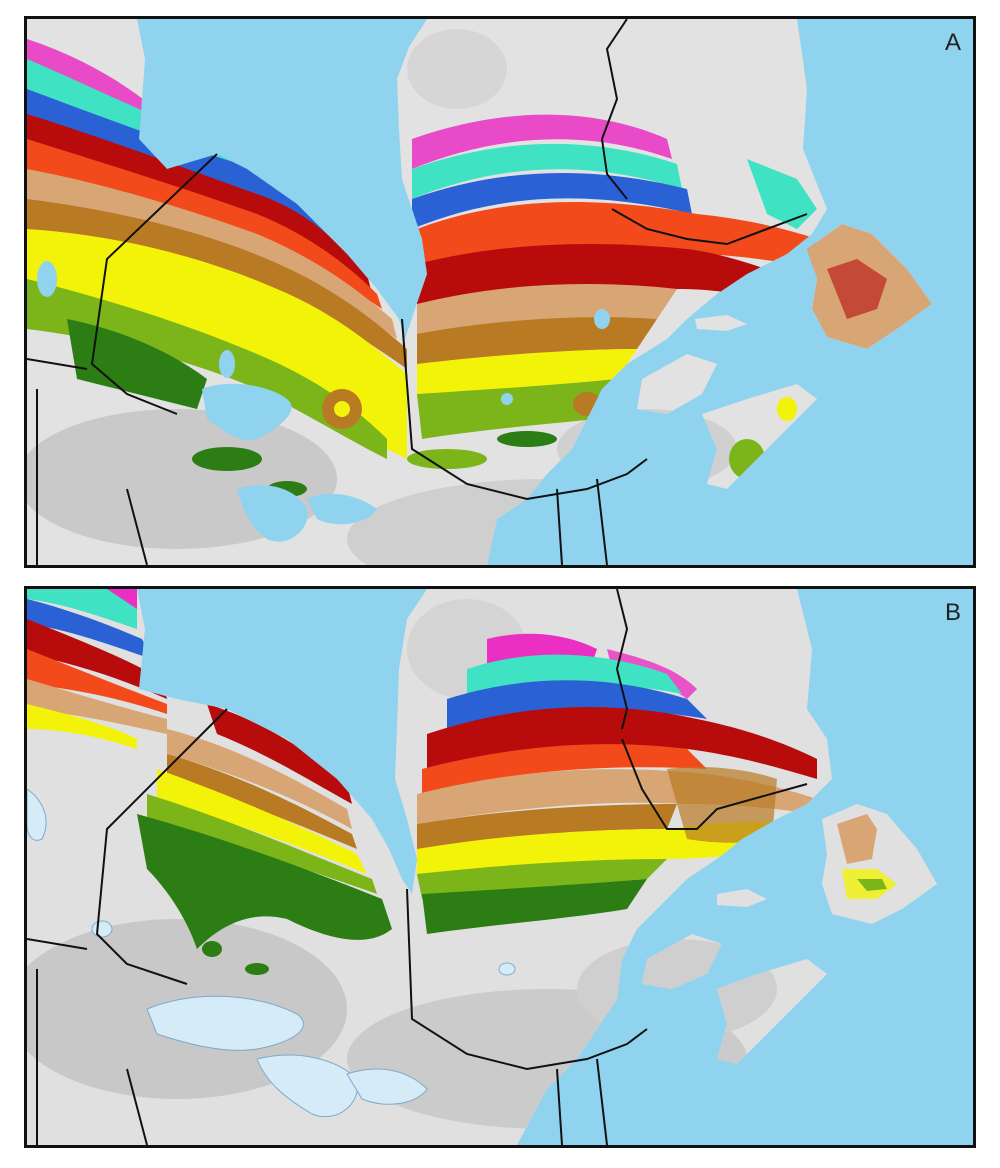  I want to click on lakes-b, so click(271, 953).